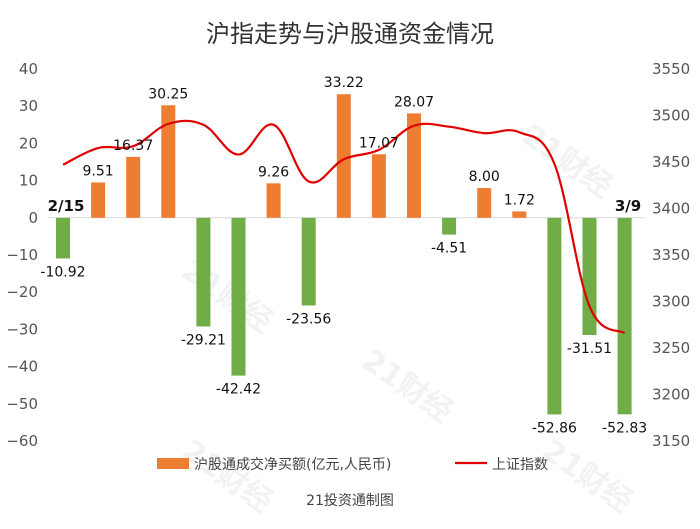  What do you see at coordinates (554, 316) in the screenshot?
I see `bar-3/7` at bounding box center [554, 316].